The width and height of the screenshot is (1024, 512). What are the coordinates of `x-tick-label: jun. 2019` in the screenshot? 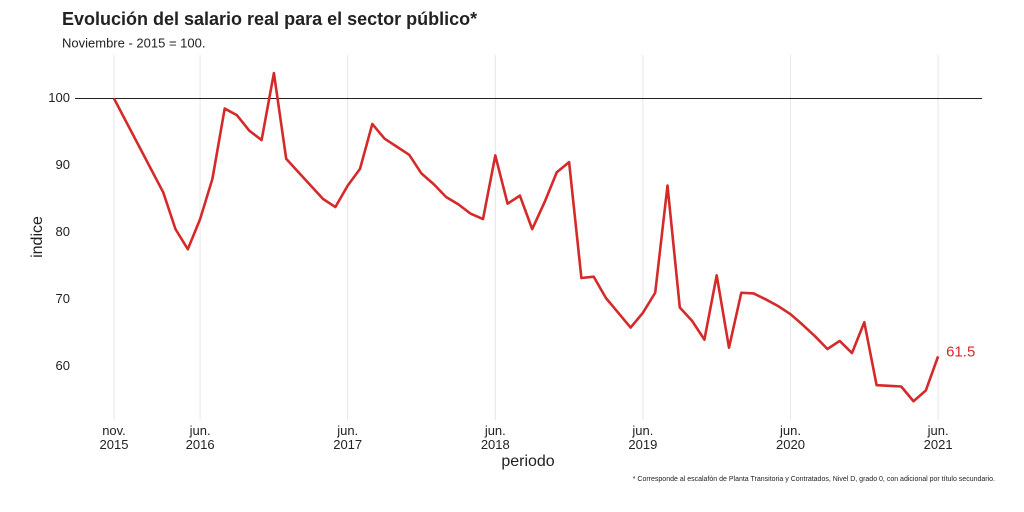 It's located at (643, 437).